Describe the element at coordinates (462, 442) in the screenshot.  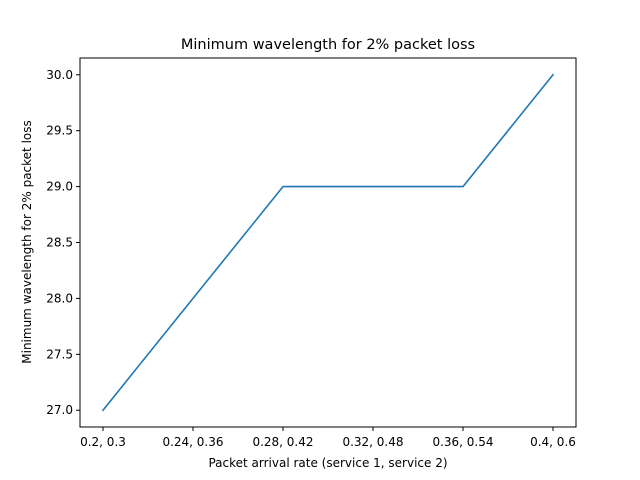
I see `x-tick-label: 0.36, 0.54` at that location.